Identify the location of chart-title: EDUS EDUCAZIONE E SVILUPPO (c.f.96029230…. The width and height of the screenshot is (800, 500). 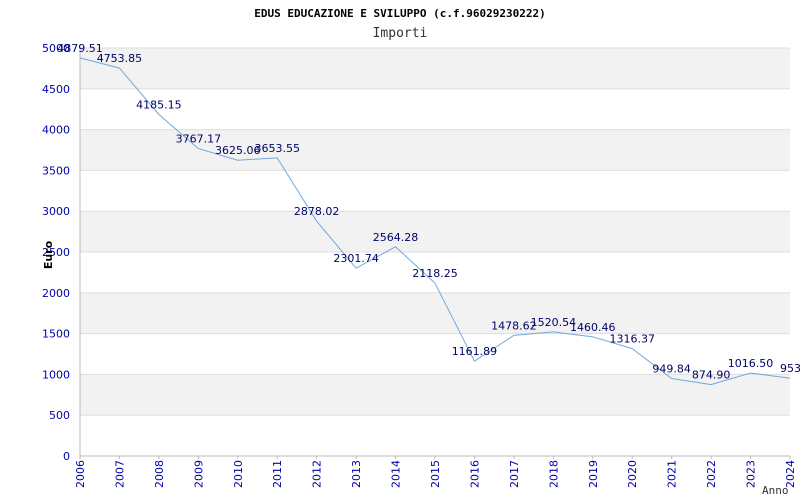
(399, 13).